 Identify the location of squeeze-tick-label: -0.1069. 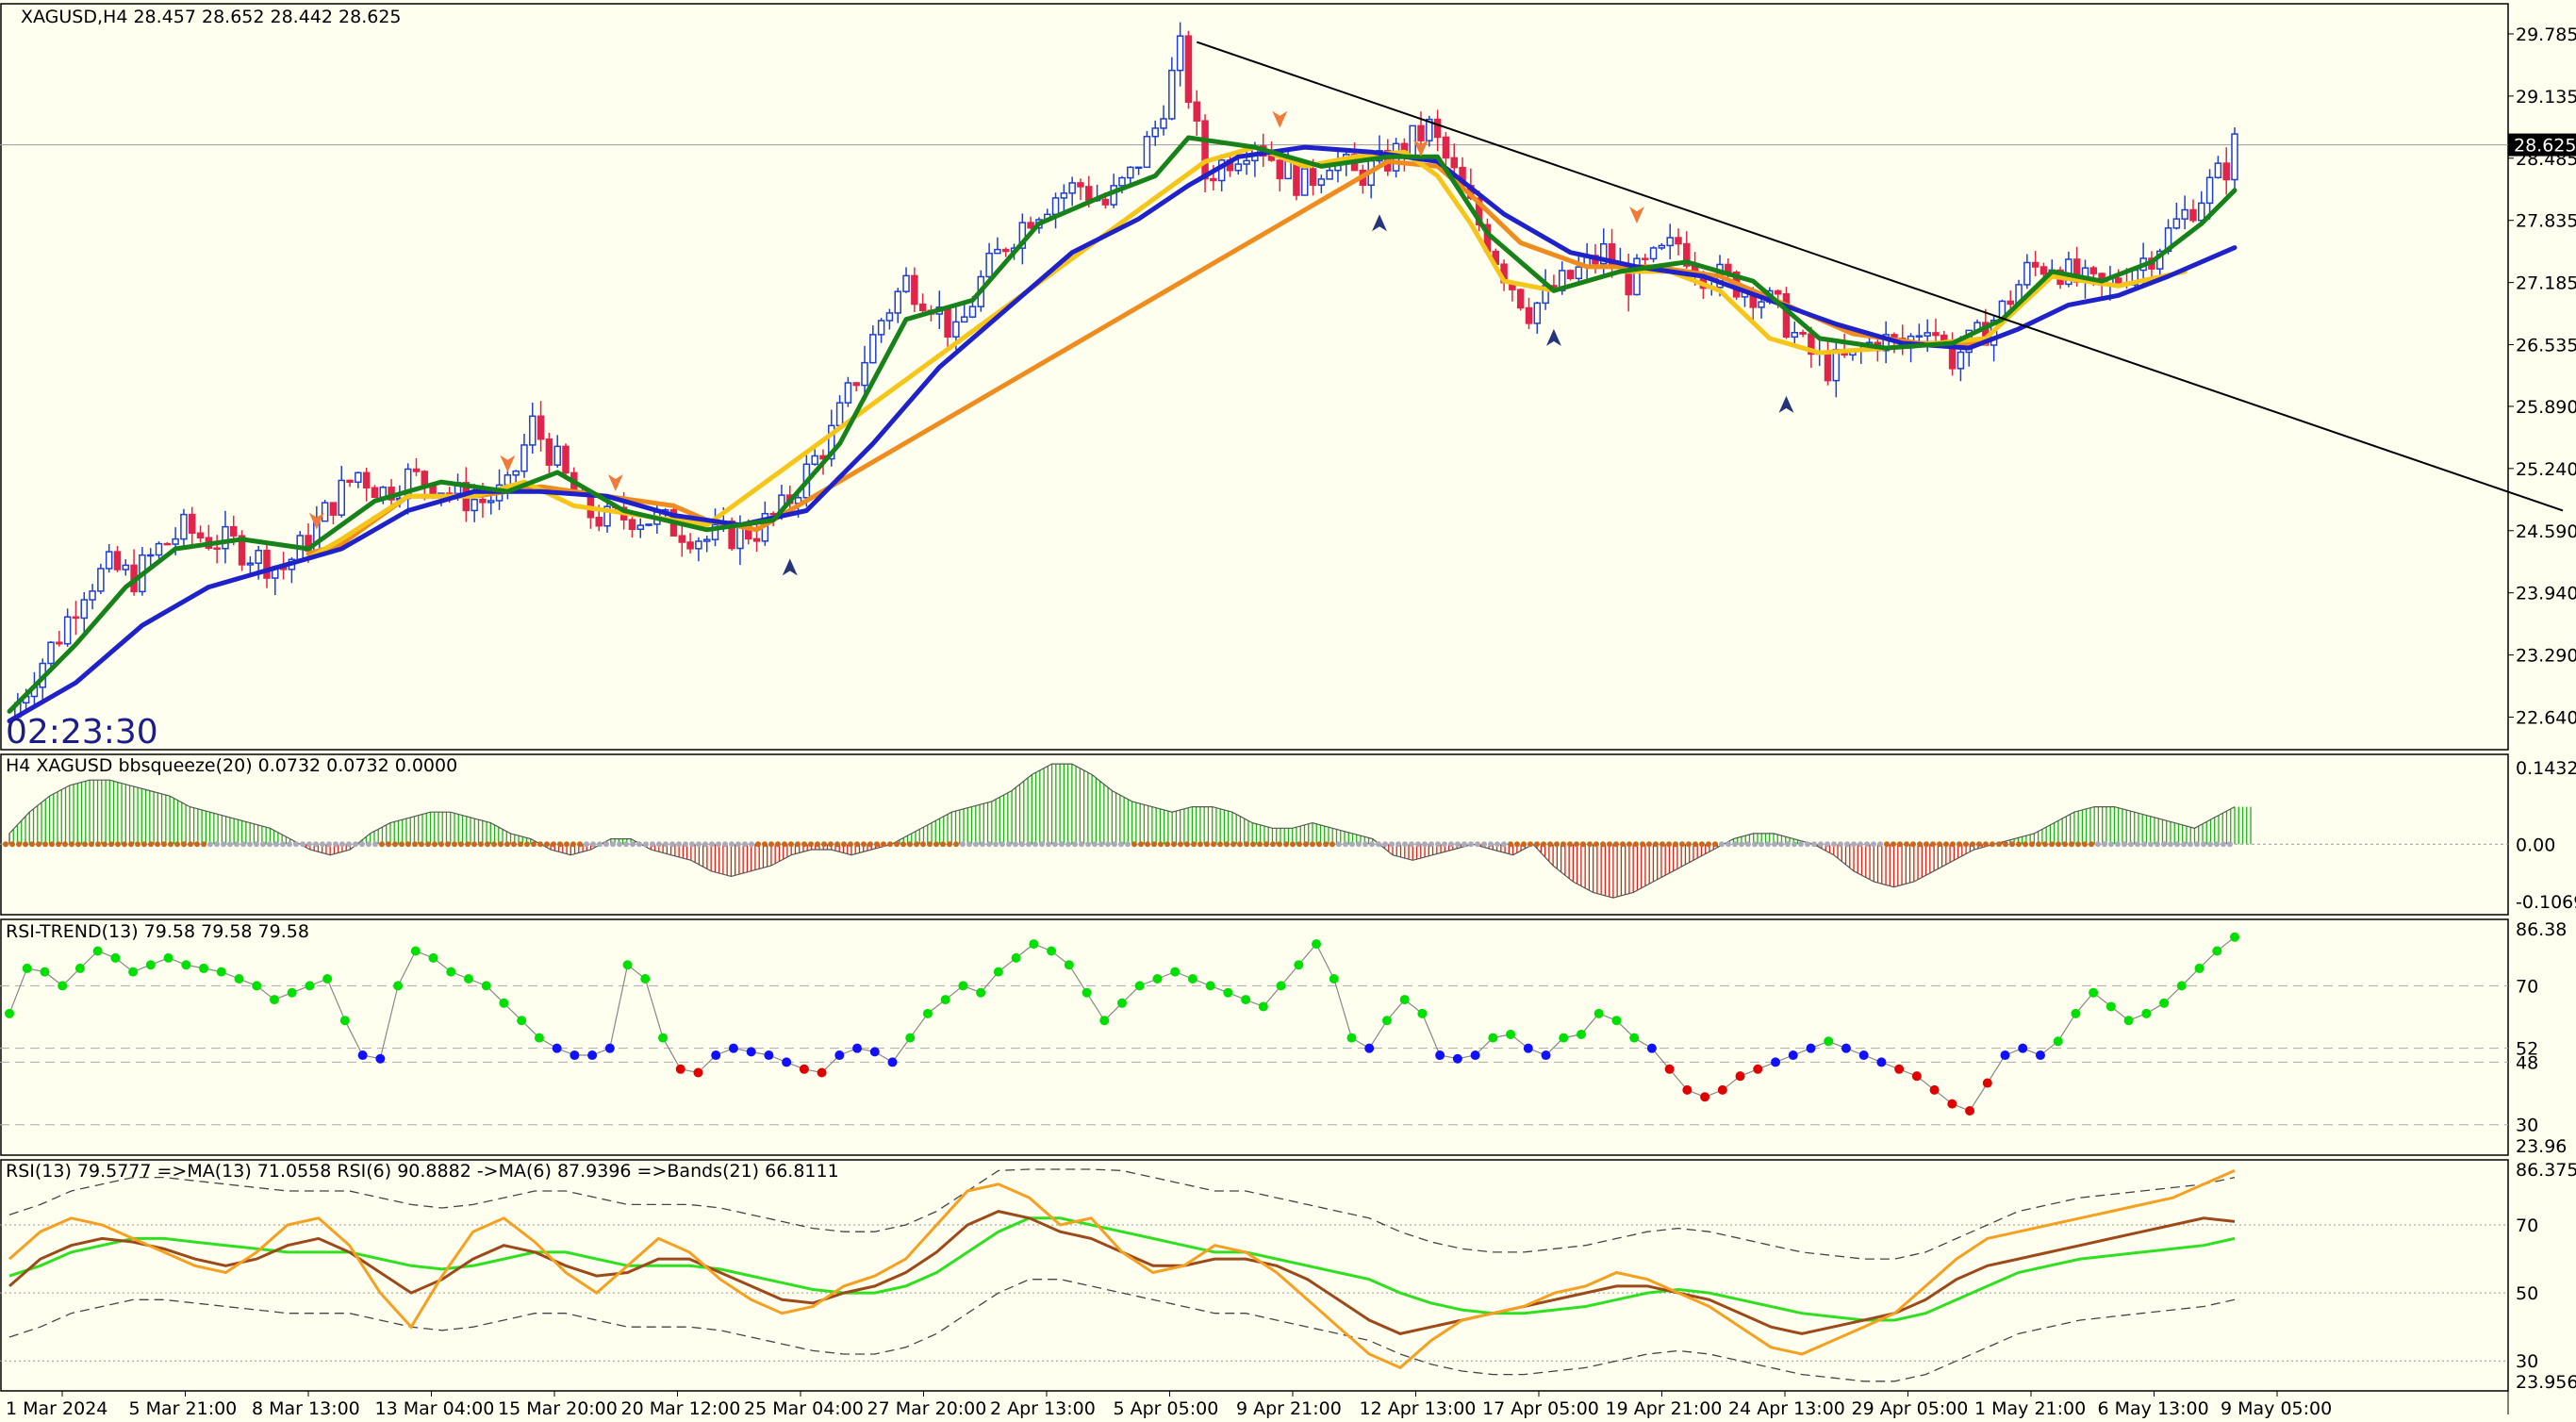
(2546, 902).